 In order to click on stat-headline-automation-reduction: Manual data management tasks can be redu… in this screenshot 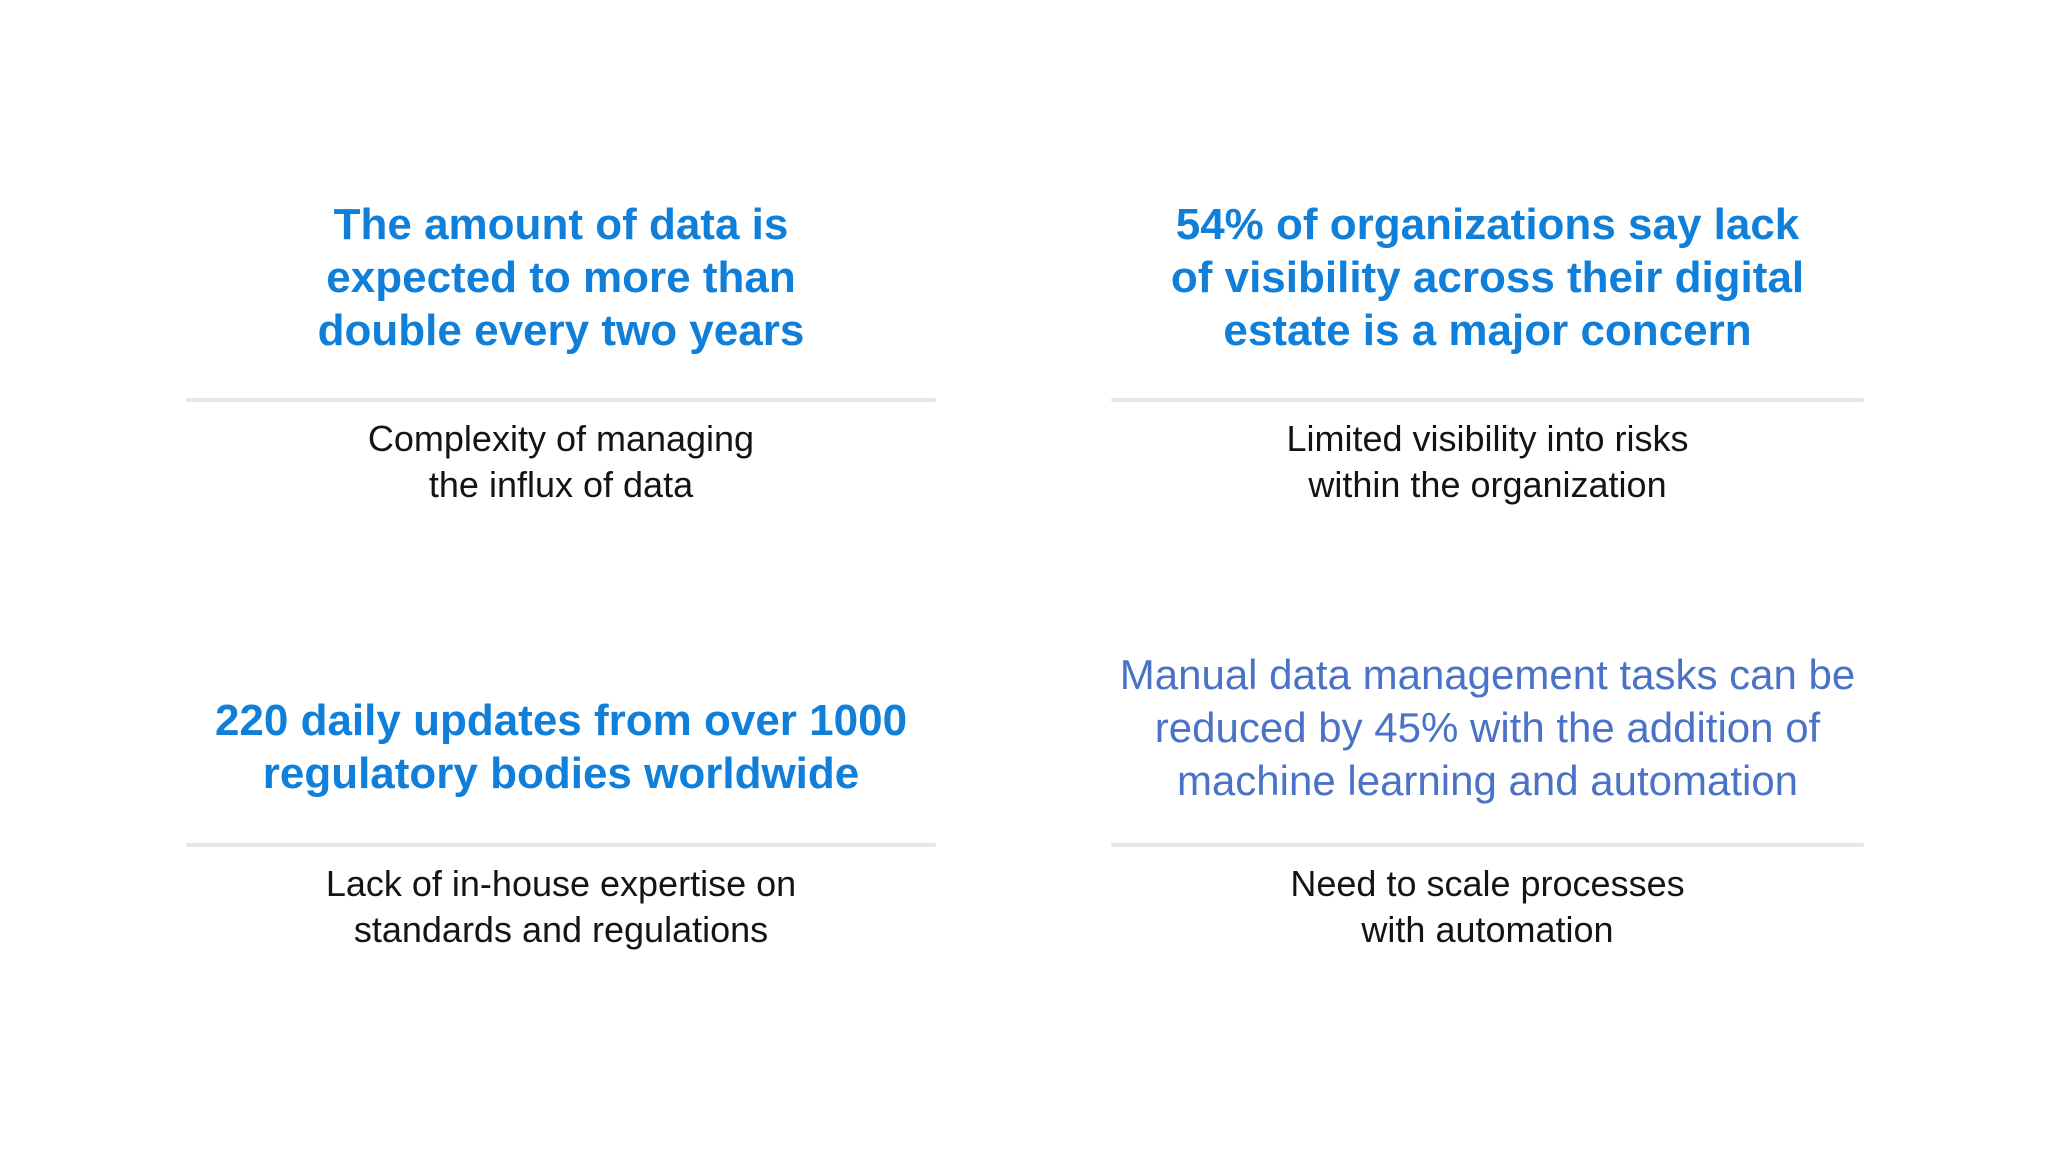, I will do `click(1487, 727)`.